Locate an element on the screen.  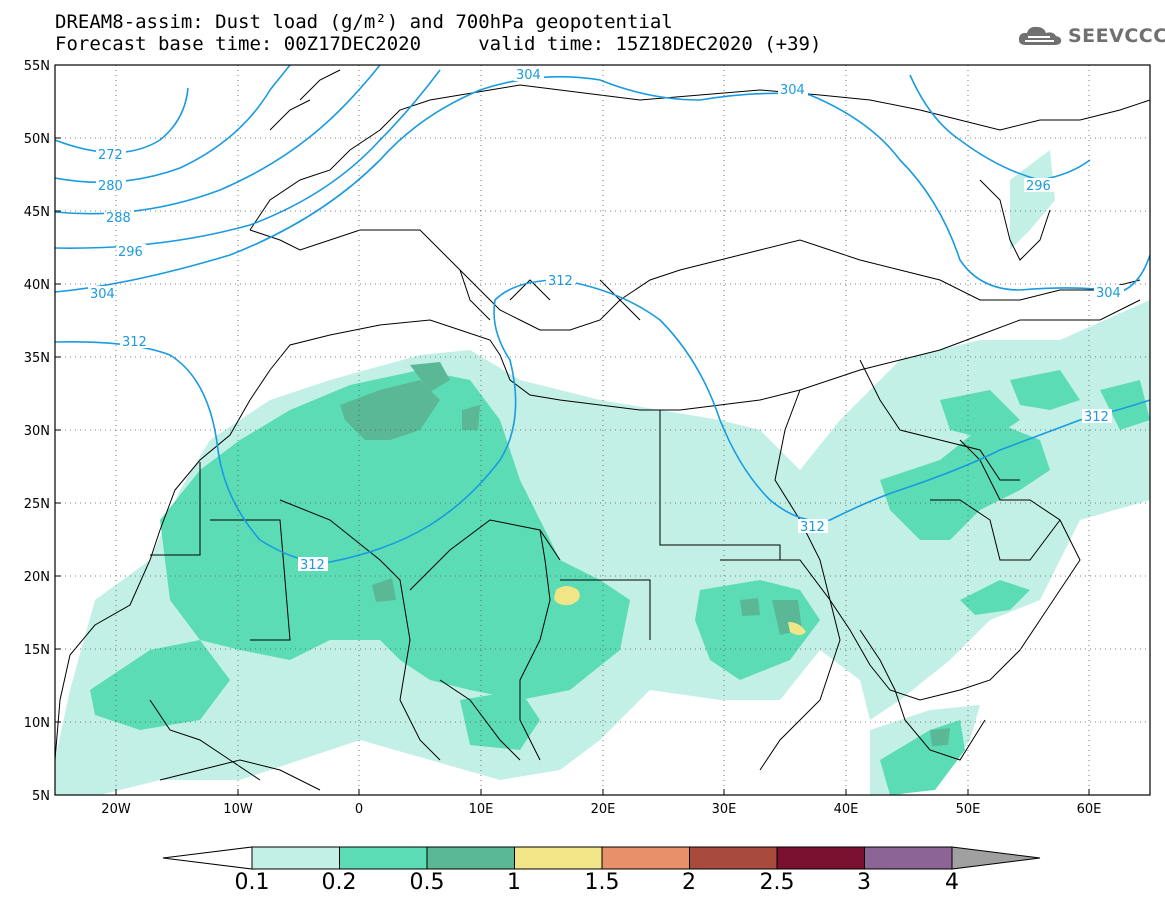
svg-text: 30E is located at coordinates (724, 809).